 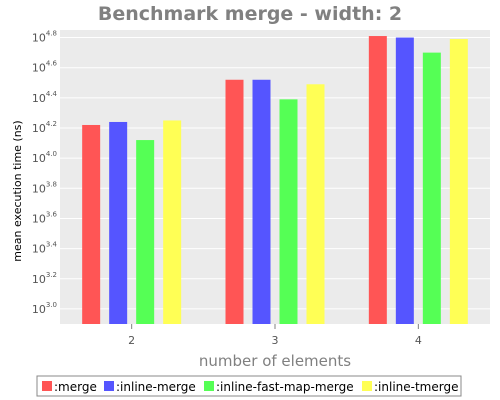 I want to click on chart-title: Benchmark merge - width: 2, so click(x=250, y=14).